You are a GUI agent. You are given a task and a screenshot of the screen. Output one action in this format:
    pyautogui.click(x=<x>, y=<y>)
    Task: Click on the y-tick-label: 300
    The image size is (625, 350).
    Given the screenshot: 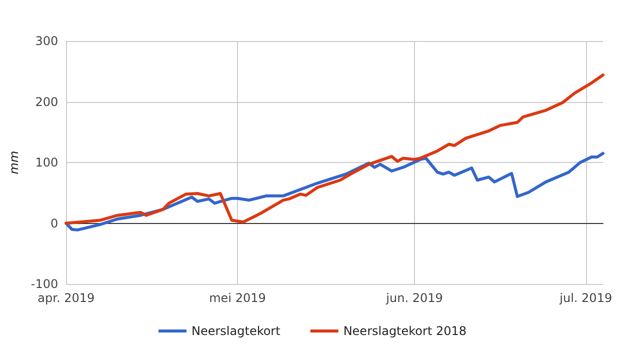 What is the action you would take?
    pyautogui.click(x=46, y=41)
    